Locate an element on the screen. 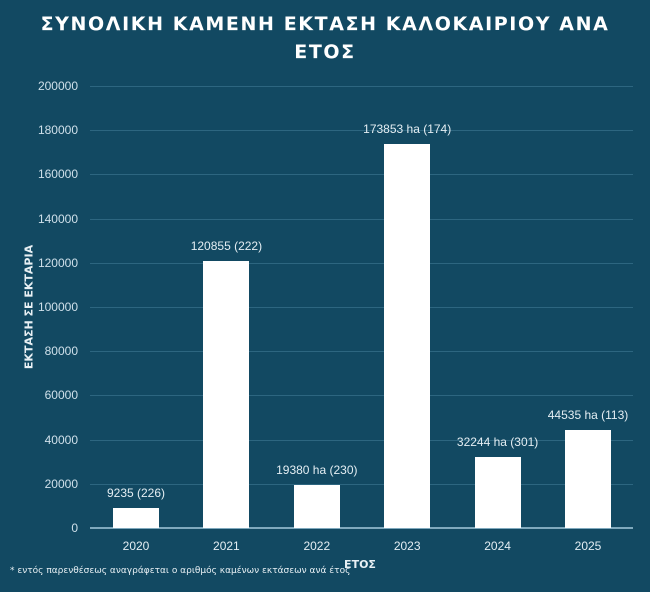 This screenshot has height=592, width=650. x-tick-label: 2022 is located at coordinates (317, 546).